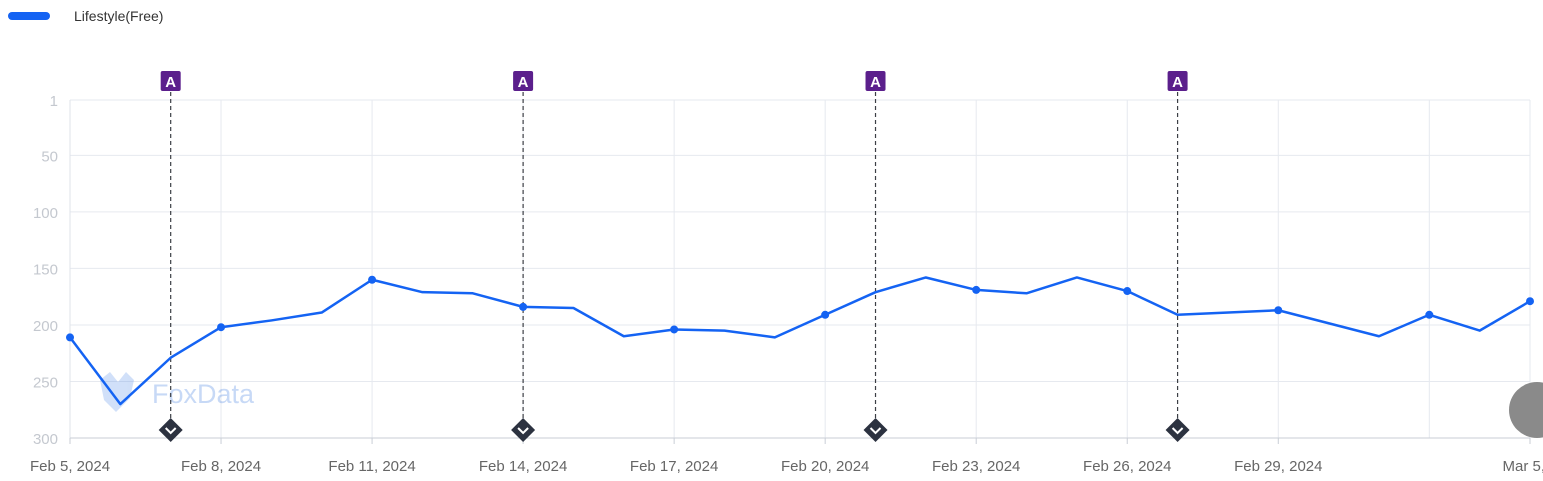 This screenshot has height=481, width=1543. What do you see at coordinates (29, 16) in the screenshot?
I see `legend-swatch` at bounding box center [29, 16].